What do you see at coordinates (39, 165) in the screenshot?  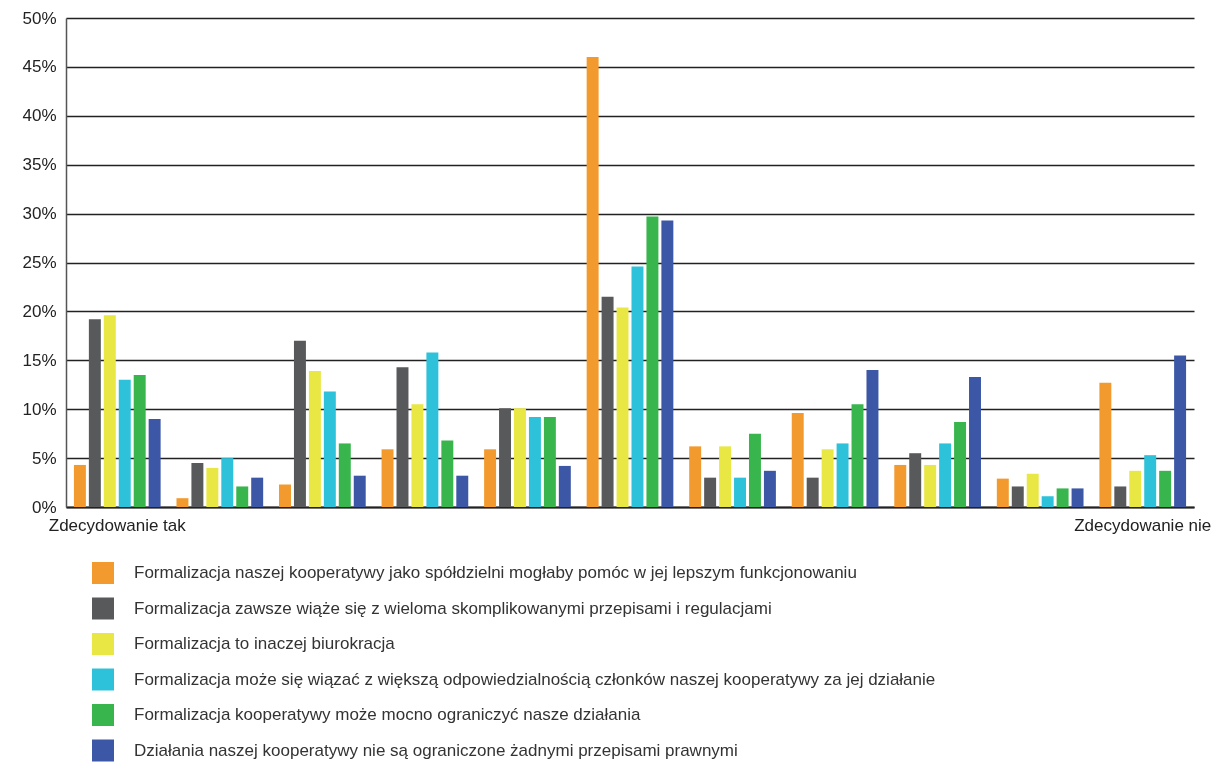 I see `y-tick-label: 35%` at bounding box center [39, 165].